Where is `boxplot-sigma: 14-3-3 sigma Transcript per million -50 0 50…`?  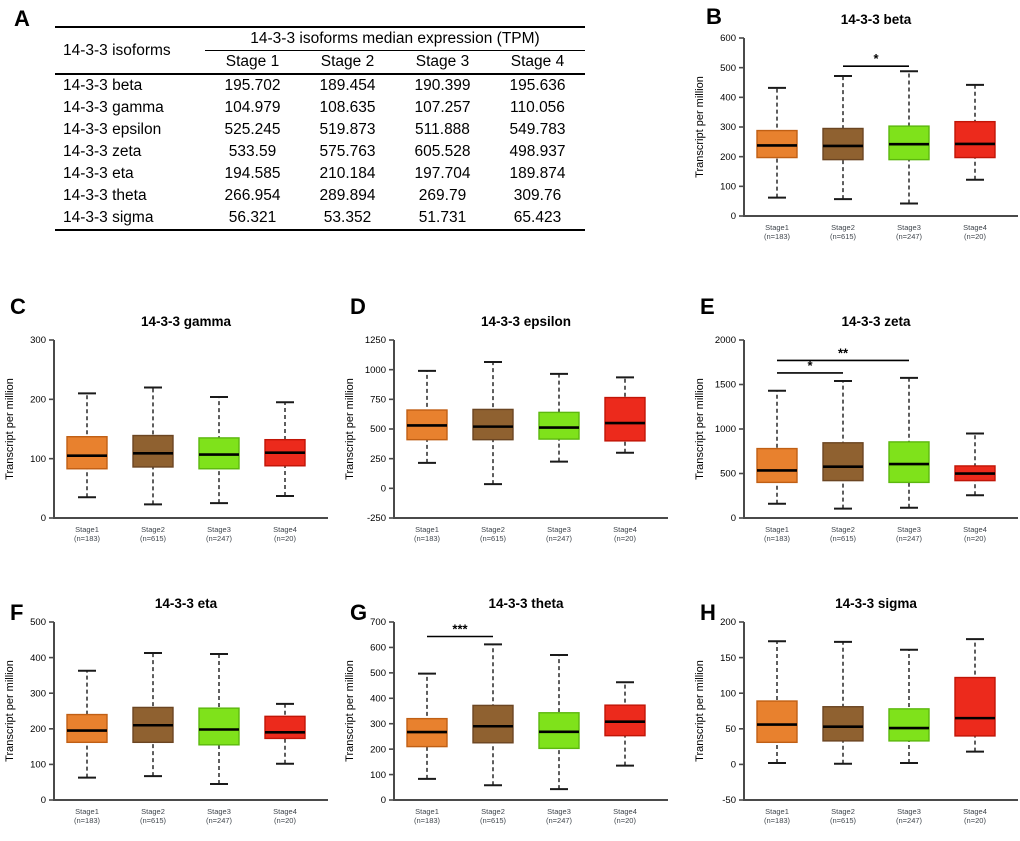
boxplot-sigma: 14-3-3 sigma Transcript per million -50 0 50… is located at coordinates (855, 714).